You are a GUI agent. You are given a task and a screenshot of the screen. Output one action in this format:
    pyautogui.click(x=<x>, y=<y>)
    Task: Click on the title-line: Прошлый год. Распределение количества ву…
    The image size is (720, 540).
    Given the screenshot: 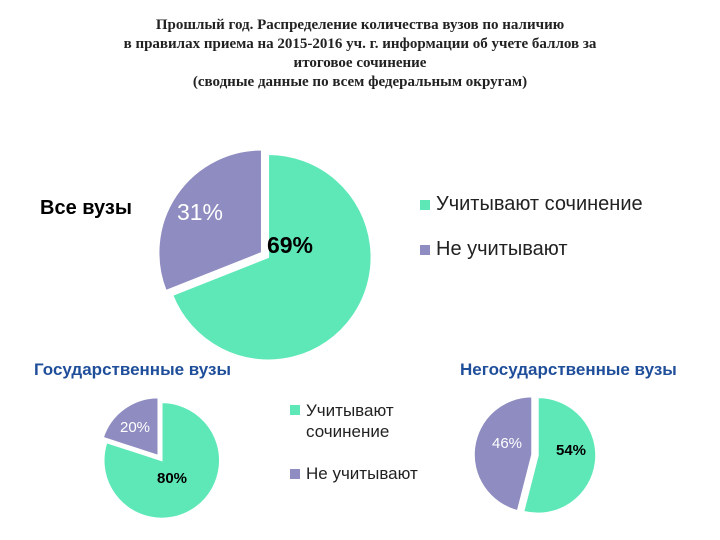 What is the action you would take?
    pyautogui.click(x=360, y=25)
    